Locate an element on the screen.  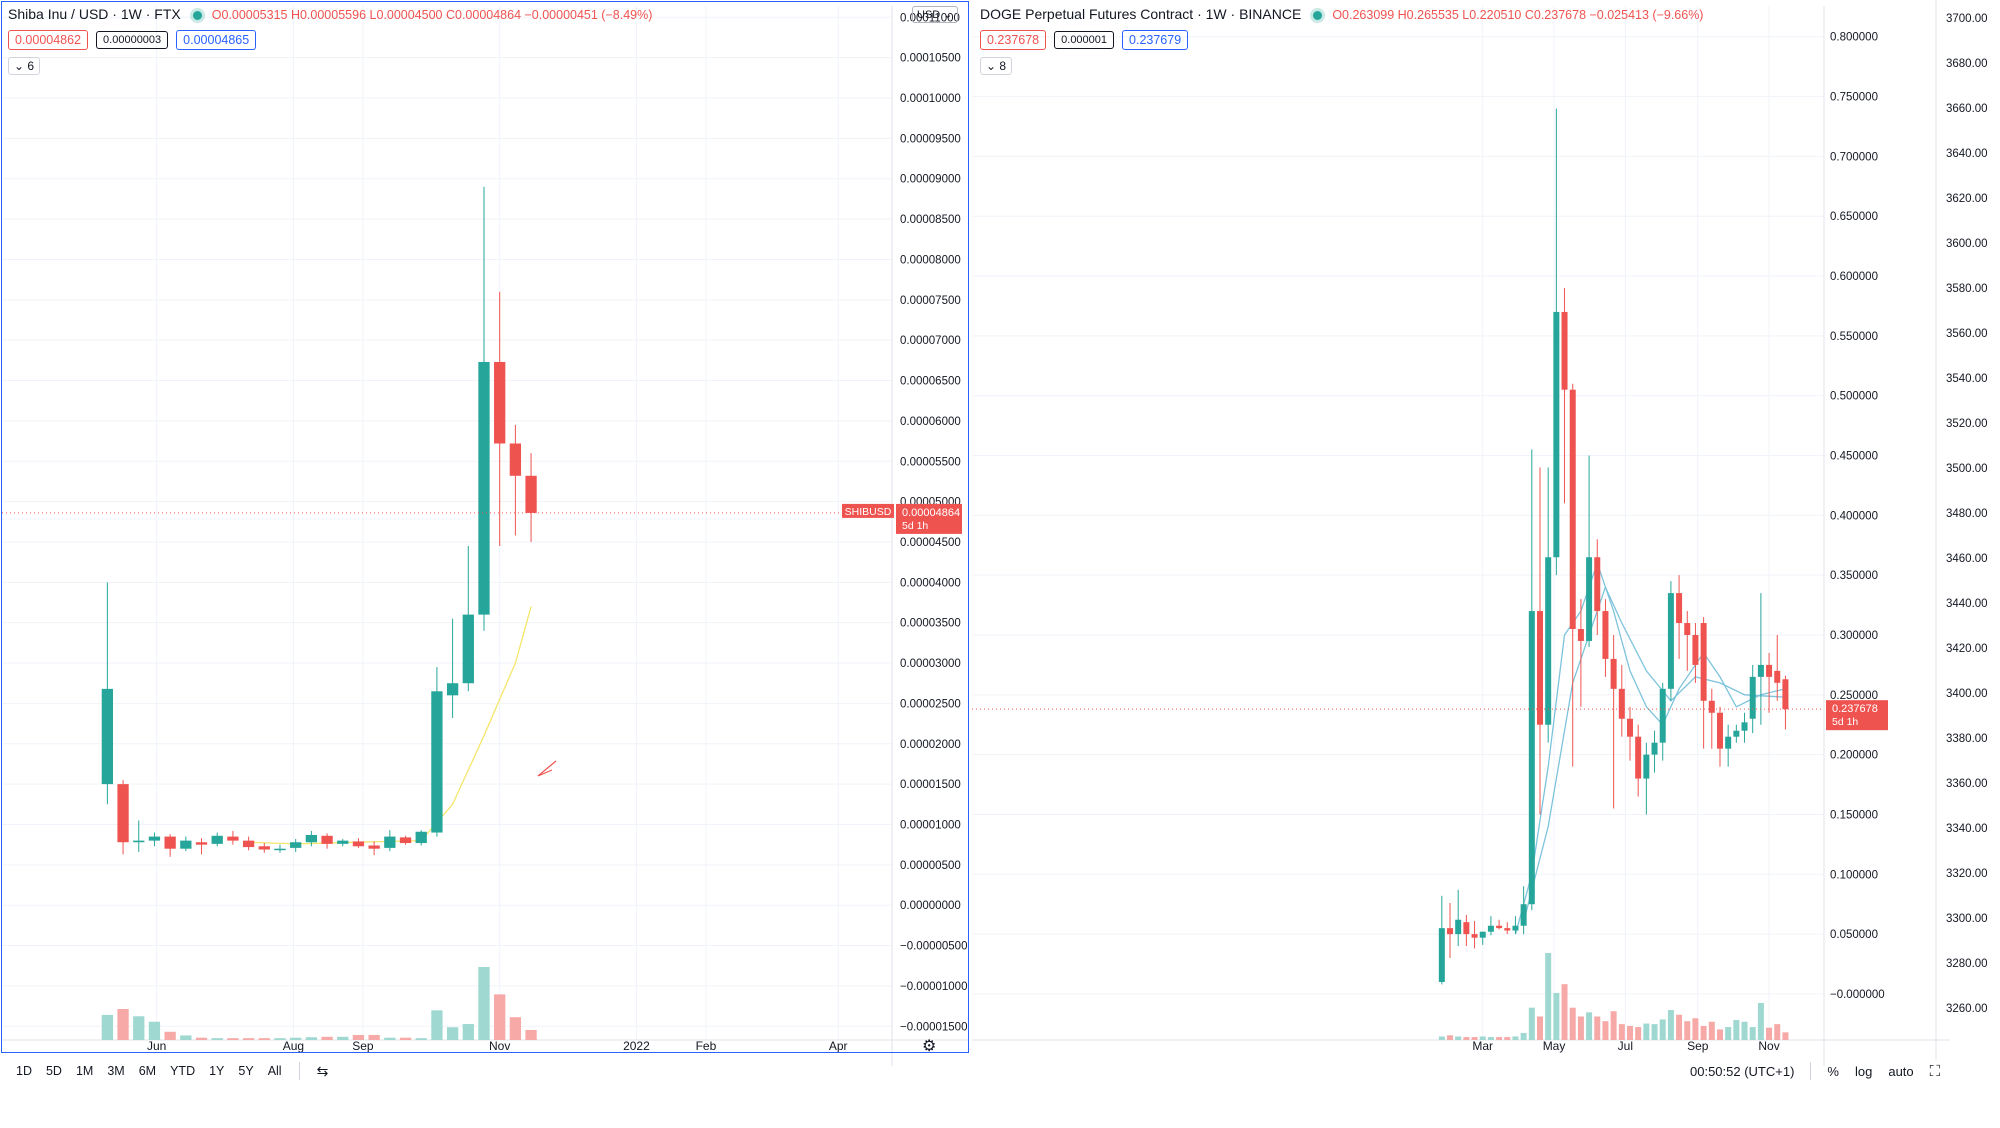
y2-tick-label: 3440.00 is located at coordinates (1967, 604).